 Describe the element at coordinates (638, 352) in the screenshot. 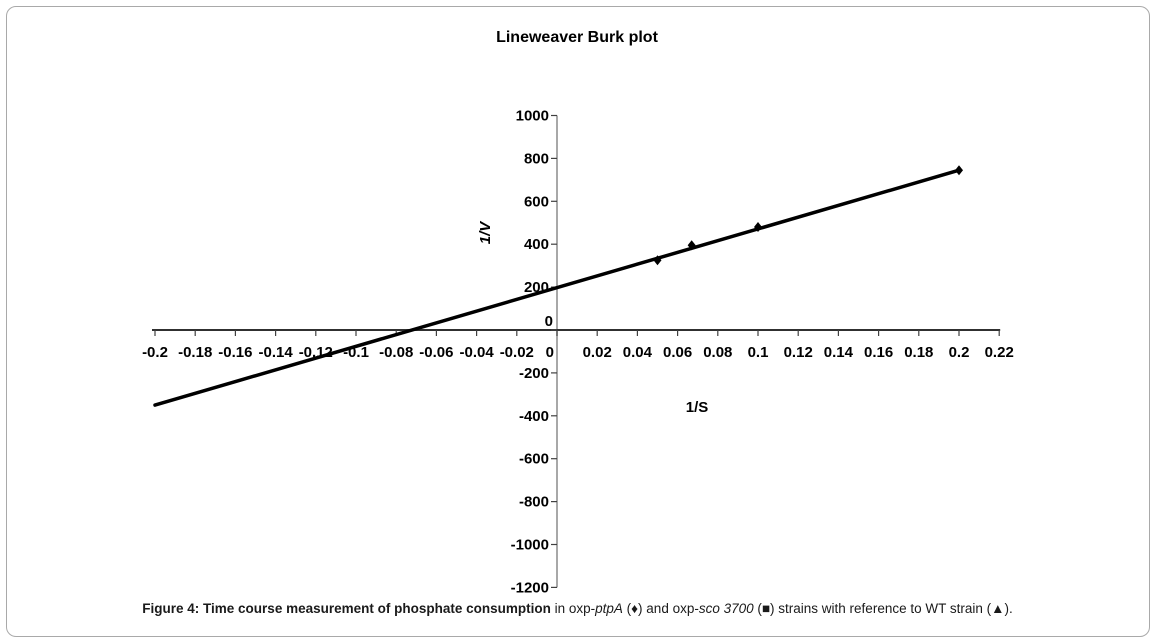

I see `x-tick-label: 0.04` at that location.